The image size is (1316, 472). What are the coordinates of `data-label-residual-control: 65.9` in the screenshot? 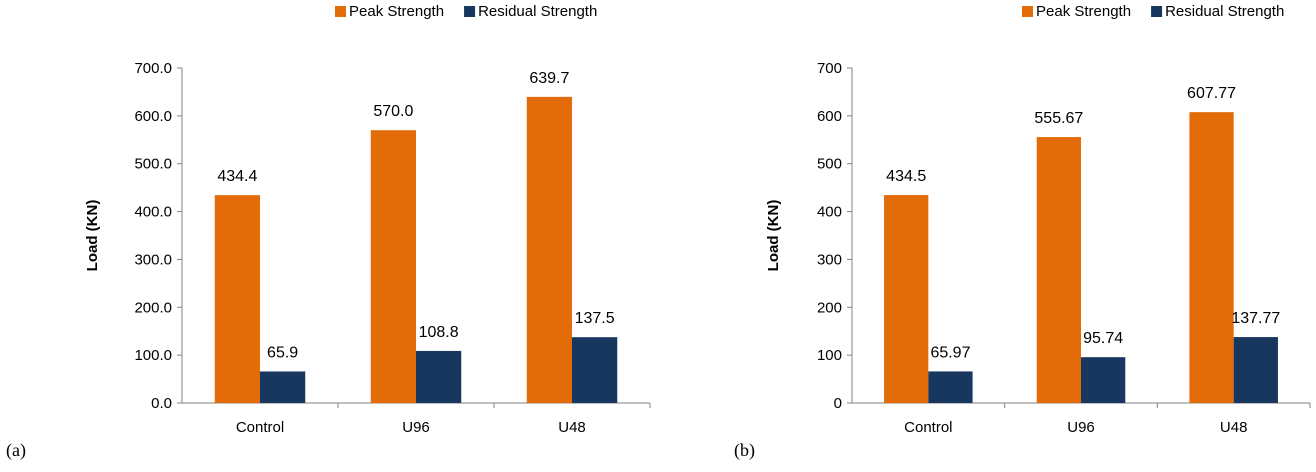 It's located at (282, 352).